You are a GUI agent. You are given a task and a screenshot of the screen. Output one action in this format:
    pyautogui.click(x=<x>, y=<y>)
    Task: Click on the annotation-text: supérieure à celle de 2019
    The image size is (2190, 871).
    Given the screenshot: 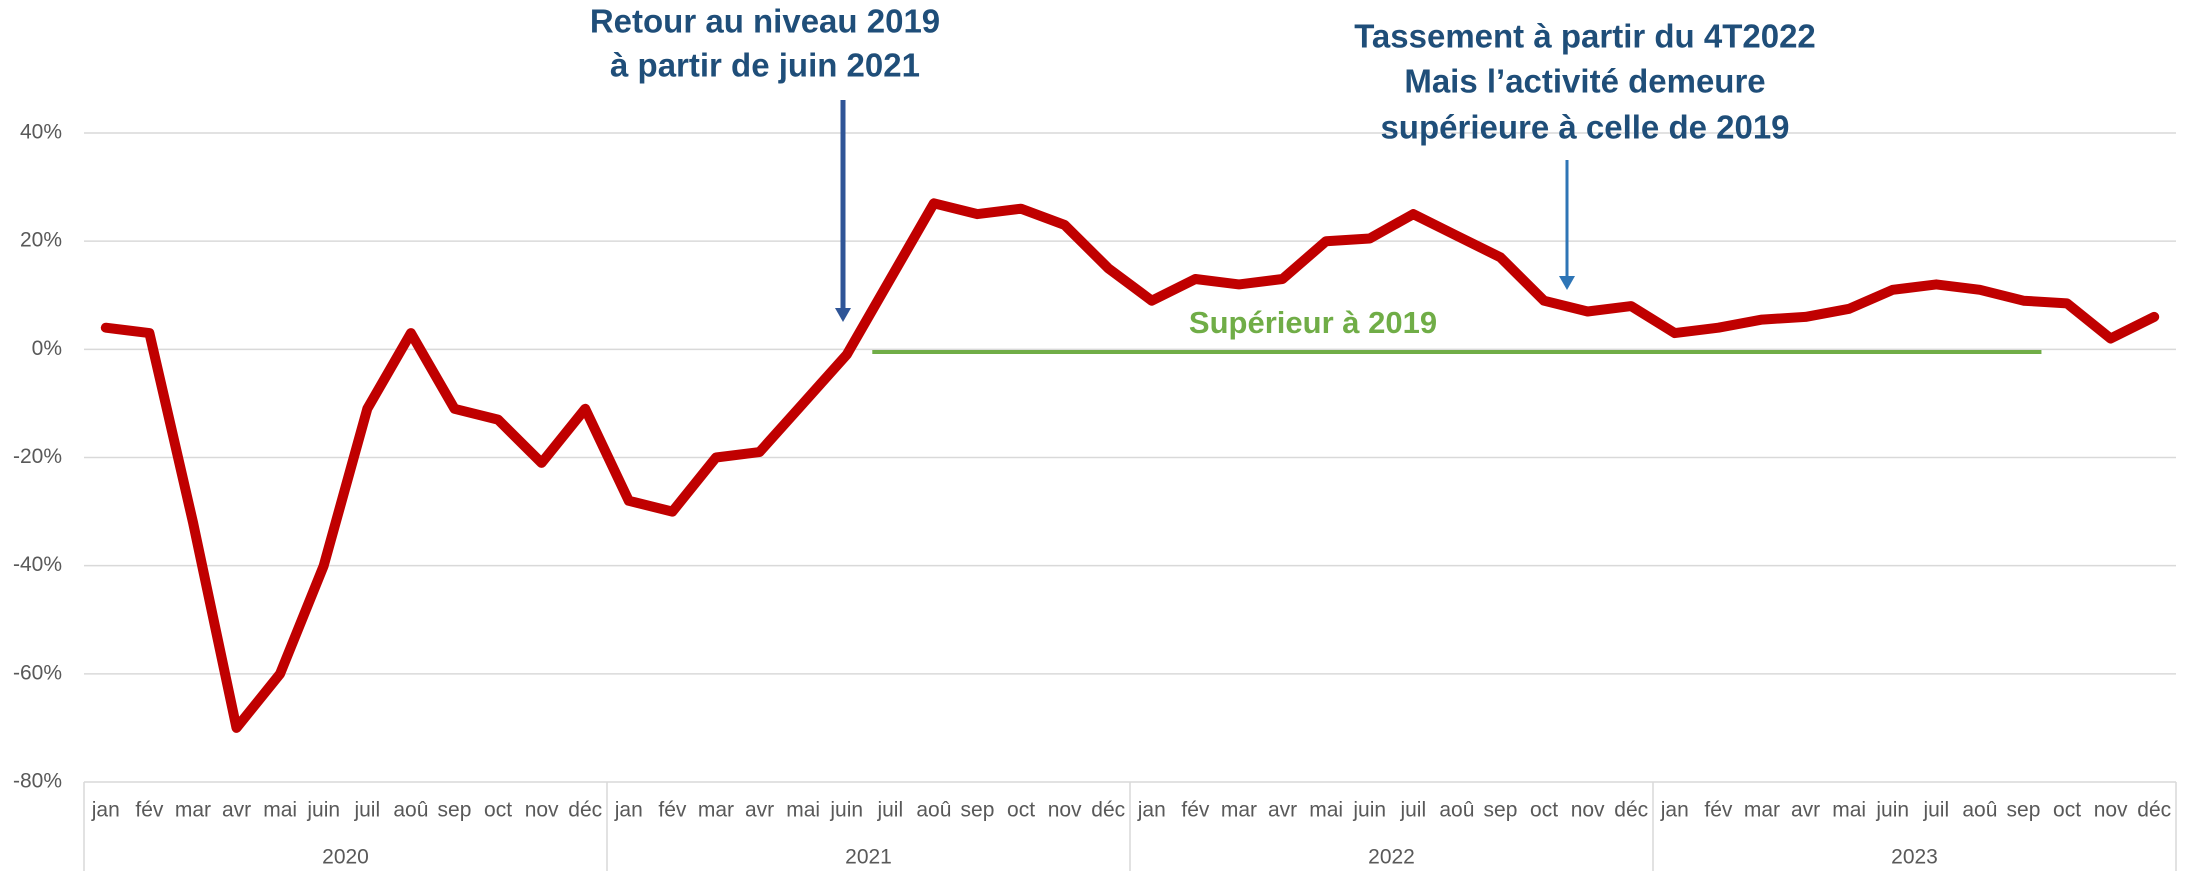 What is the action you would take?
    pyautogui.click(x=1584, y=127)
    